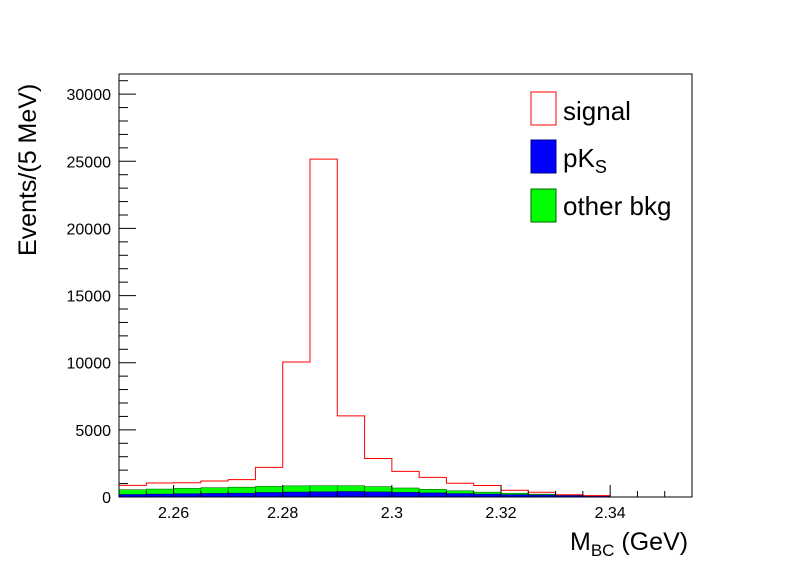 The image size is (796, 572). I want to click on x-tick-label: 2.26, so click(173, 513).